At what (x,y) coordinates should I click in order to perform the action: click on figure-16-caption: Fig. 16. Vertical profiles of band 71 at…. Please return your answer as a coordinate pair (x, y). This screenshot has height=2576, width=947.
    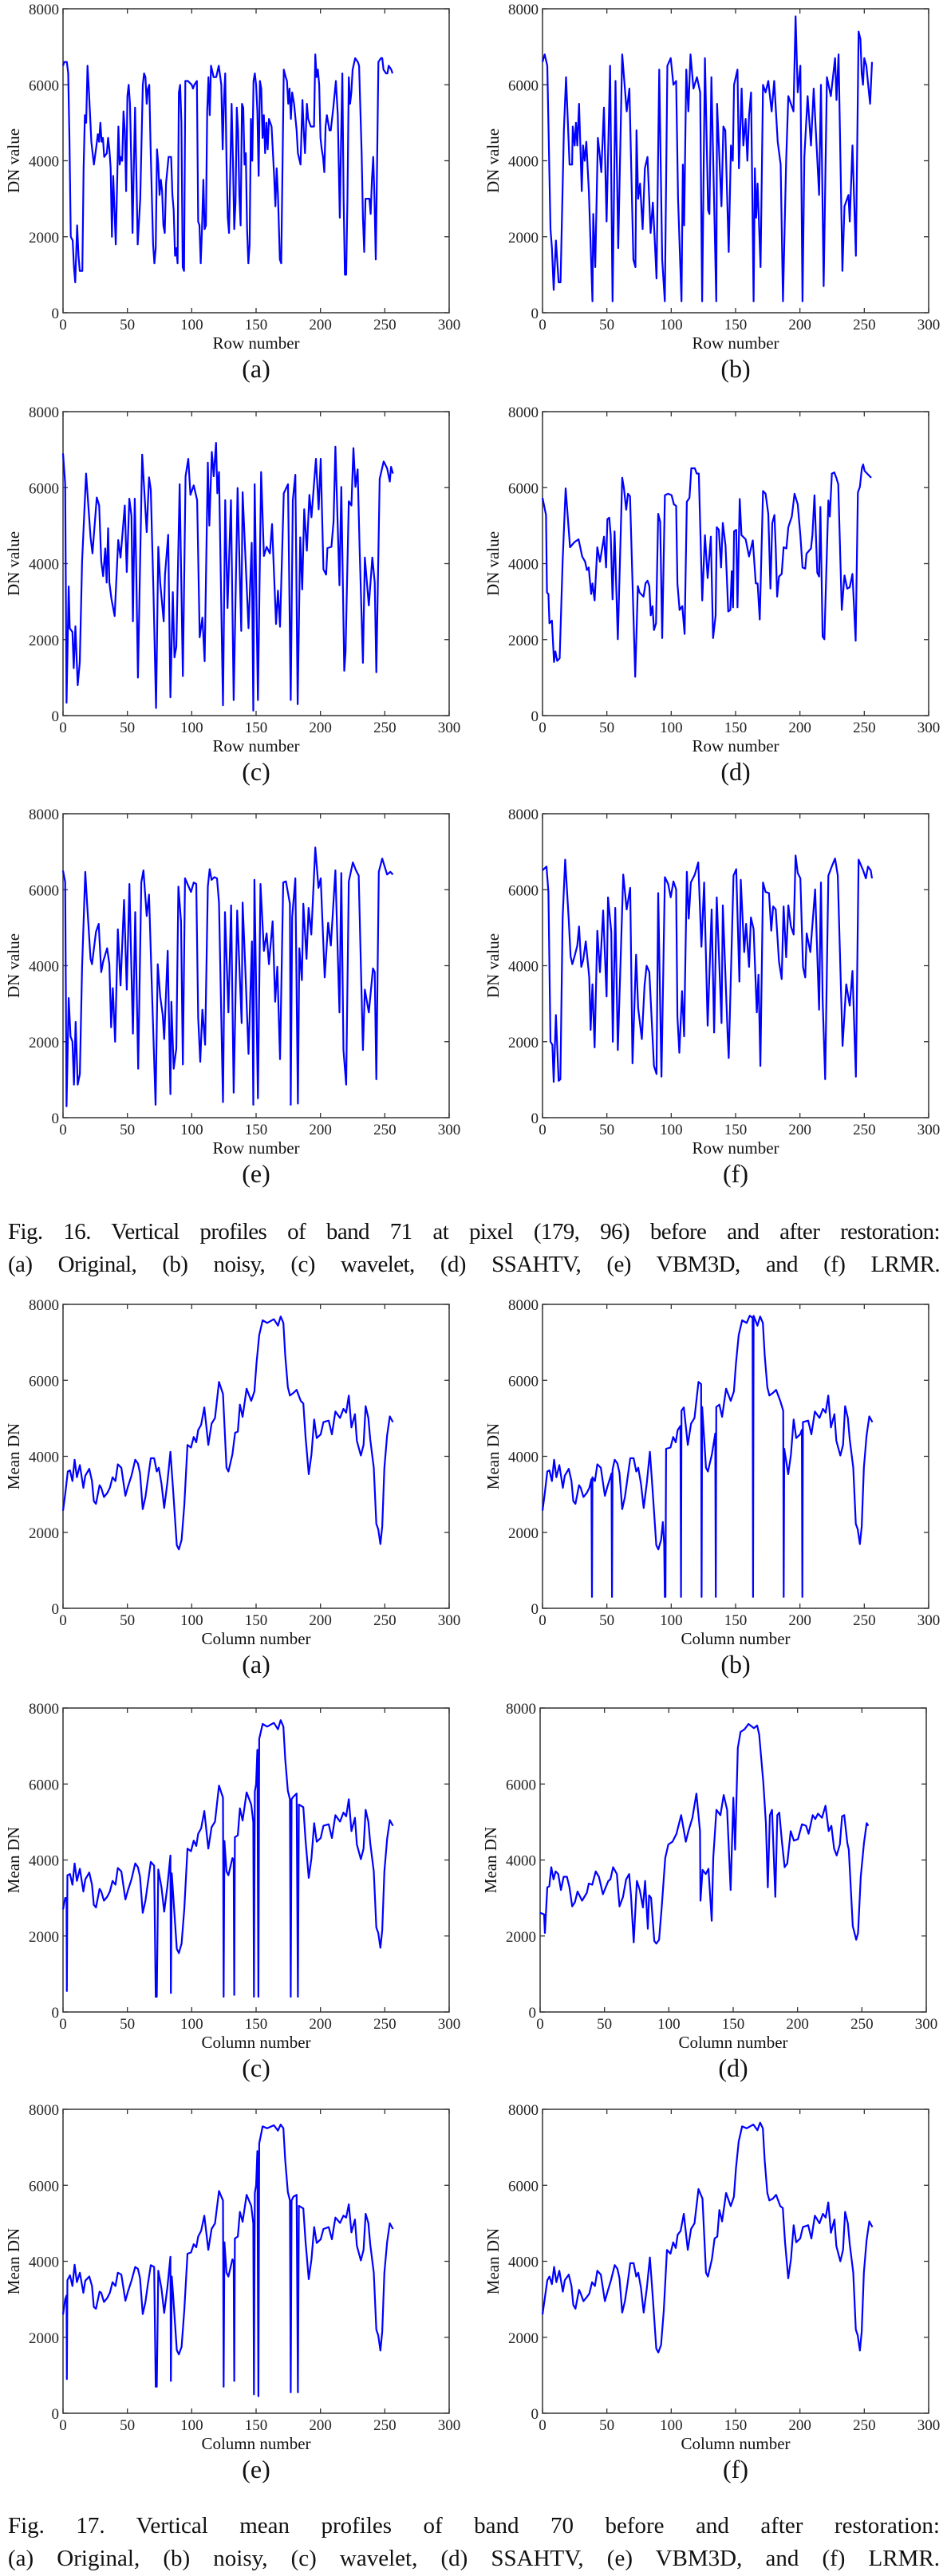
    Looking at the image, I should click on (474, 1249).